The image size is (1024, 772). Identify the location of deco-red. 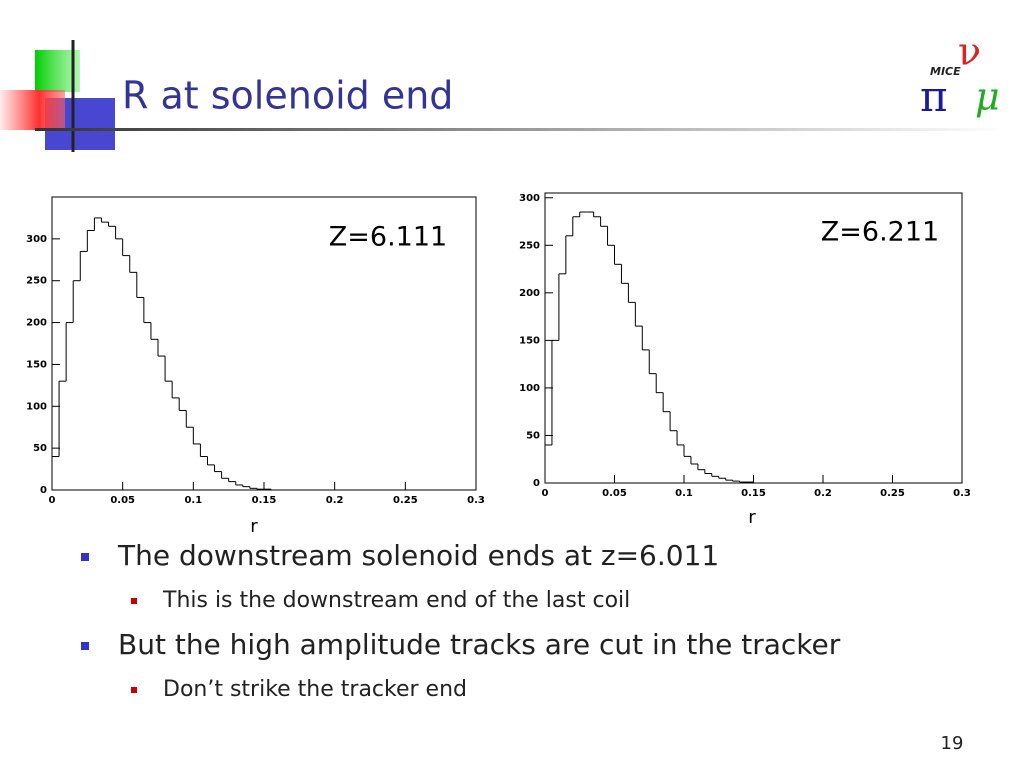
(32, 110).